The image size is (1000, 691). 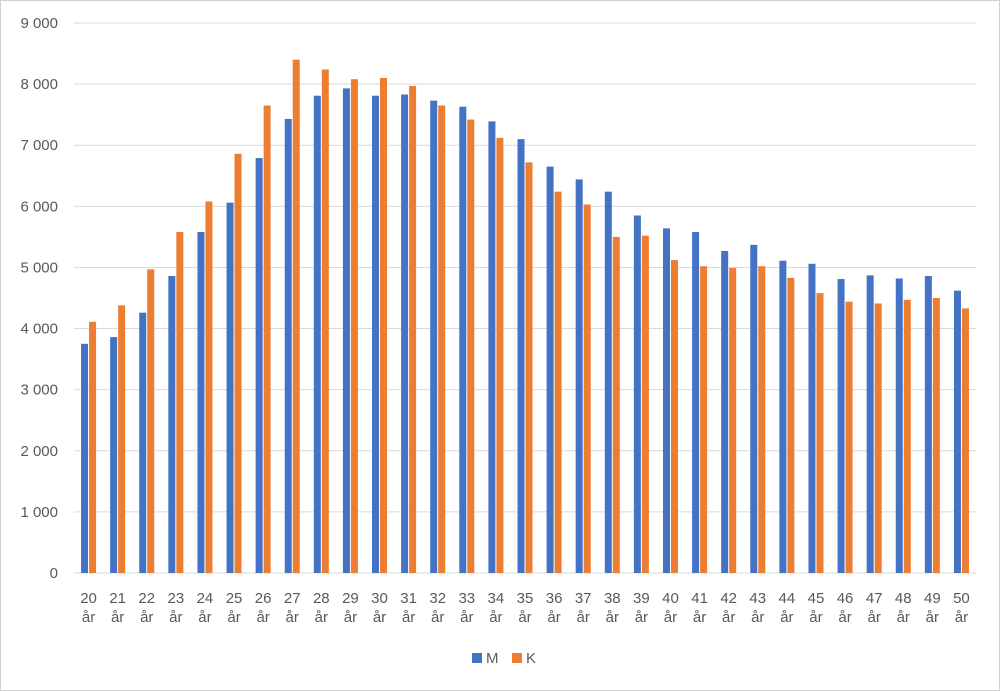 I want to click on legend-swatch-k, so click(x=517, y=658).